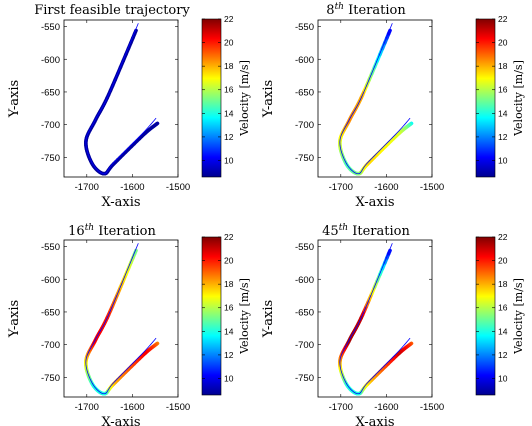  What do you see at coordinates (366, 10) in the screenshot?
I see `panel-title: 8th Iteration` at bounding box center [366, 10].